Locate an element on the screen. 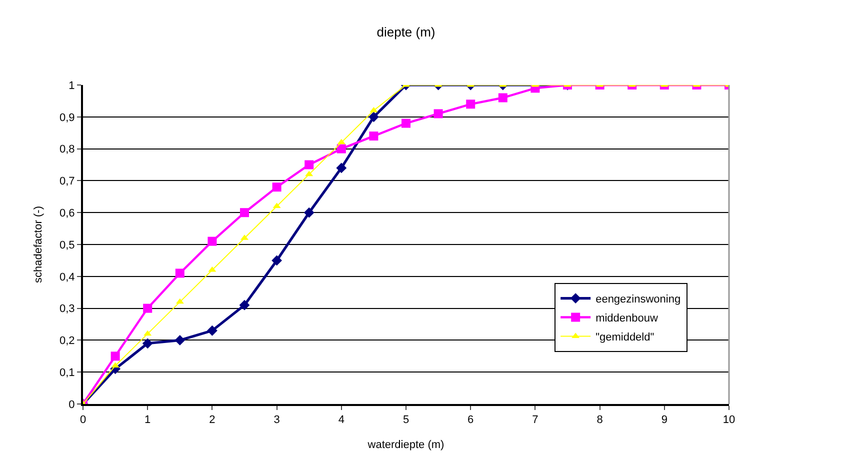 The image size is (864, 473). y-tick-label: 0,4 is located at coordinates (67, 277).